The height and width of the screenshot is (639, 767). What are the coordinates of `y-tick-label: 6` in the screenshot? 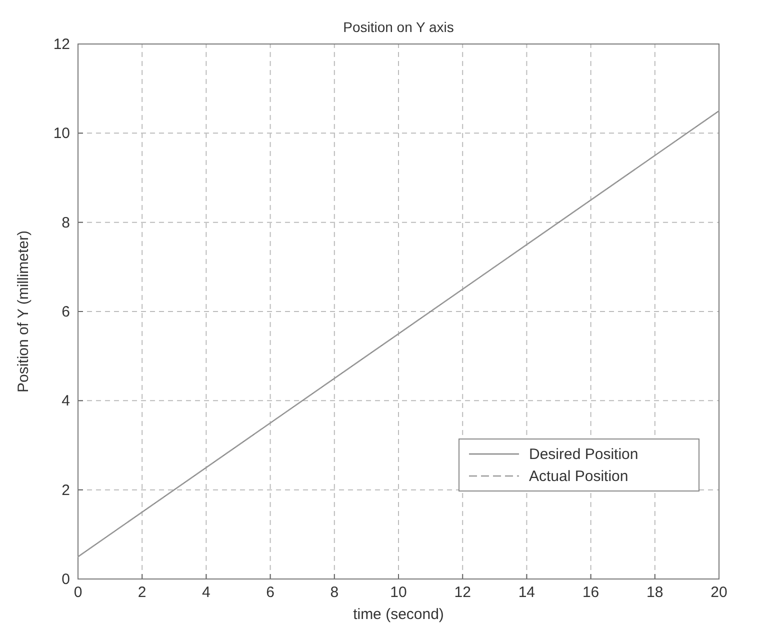 It's located at (66, 312).